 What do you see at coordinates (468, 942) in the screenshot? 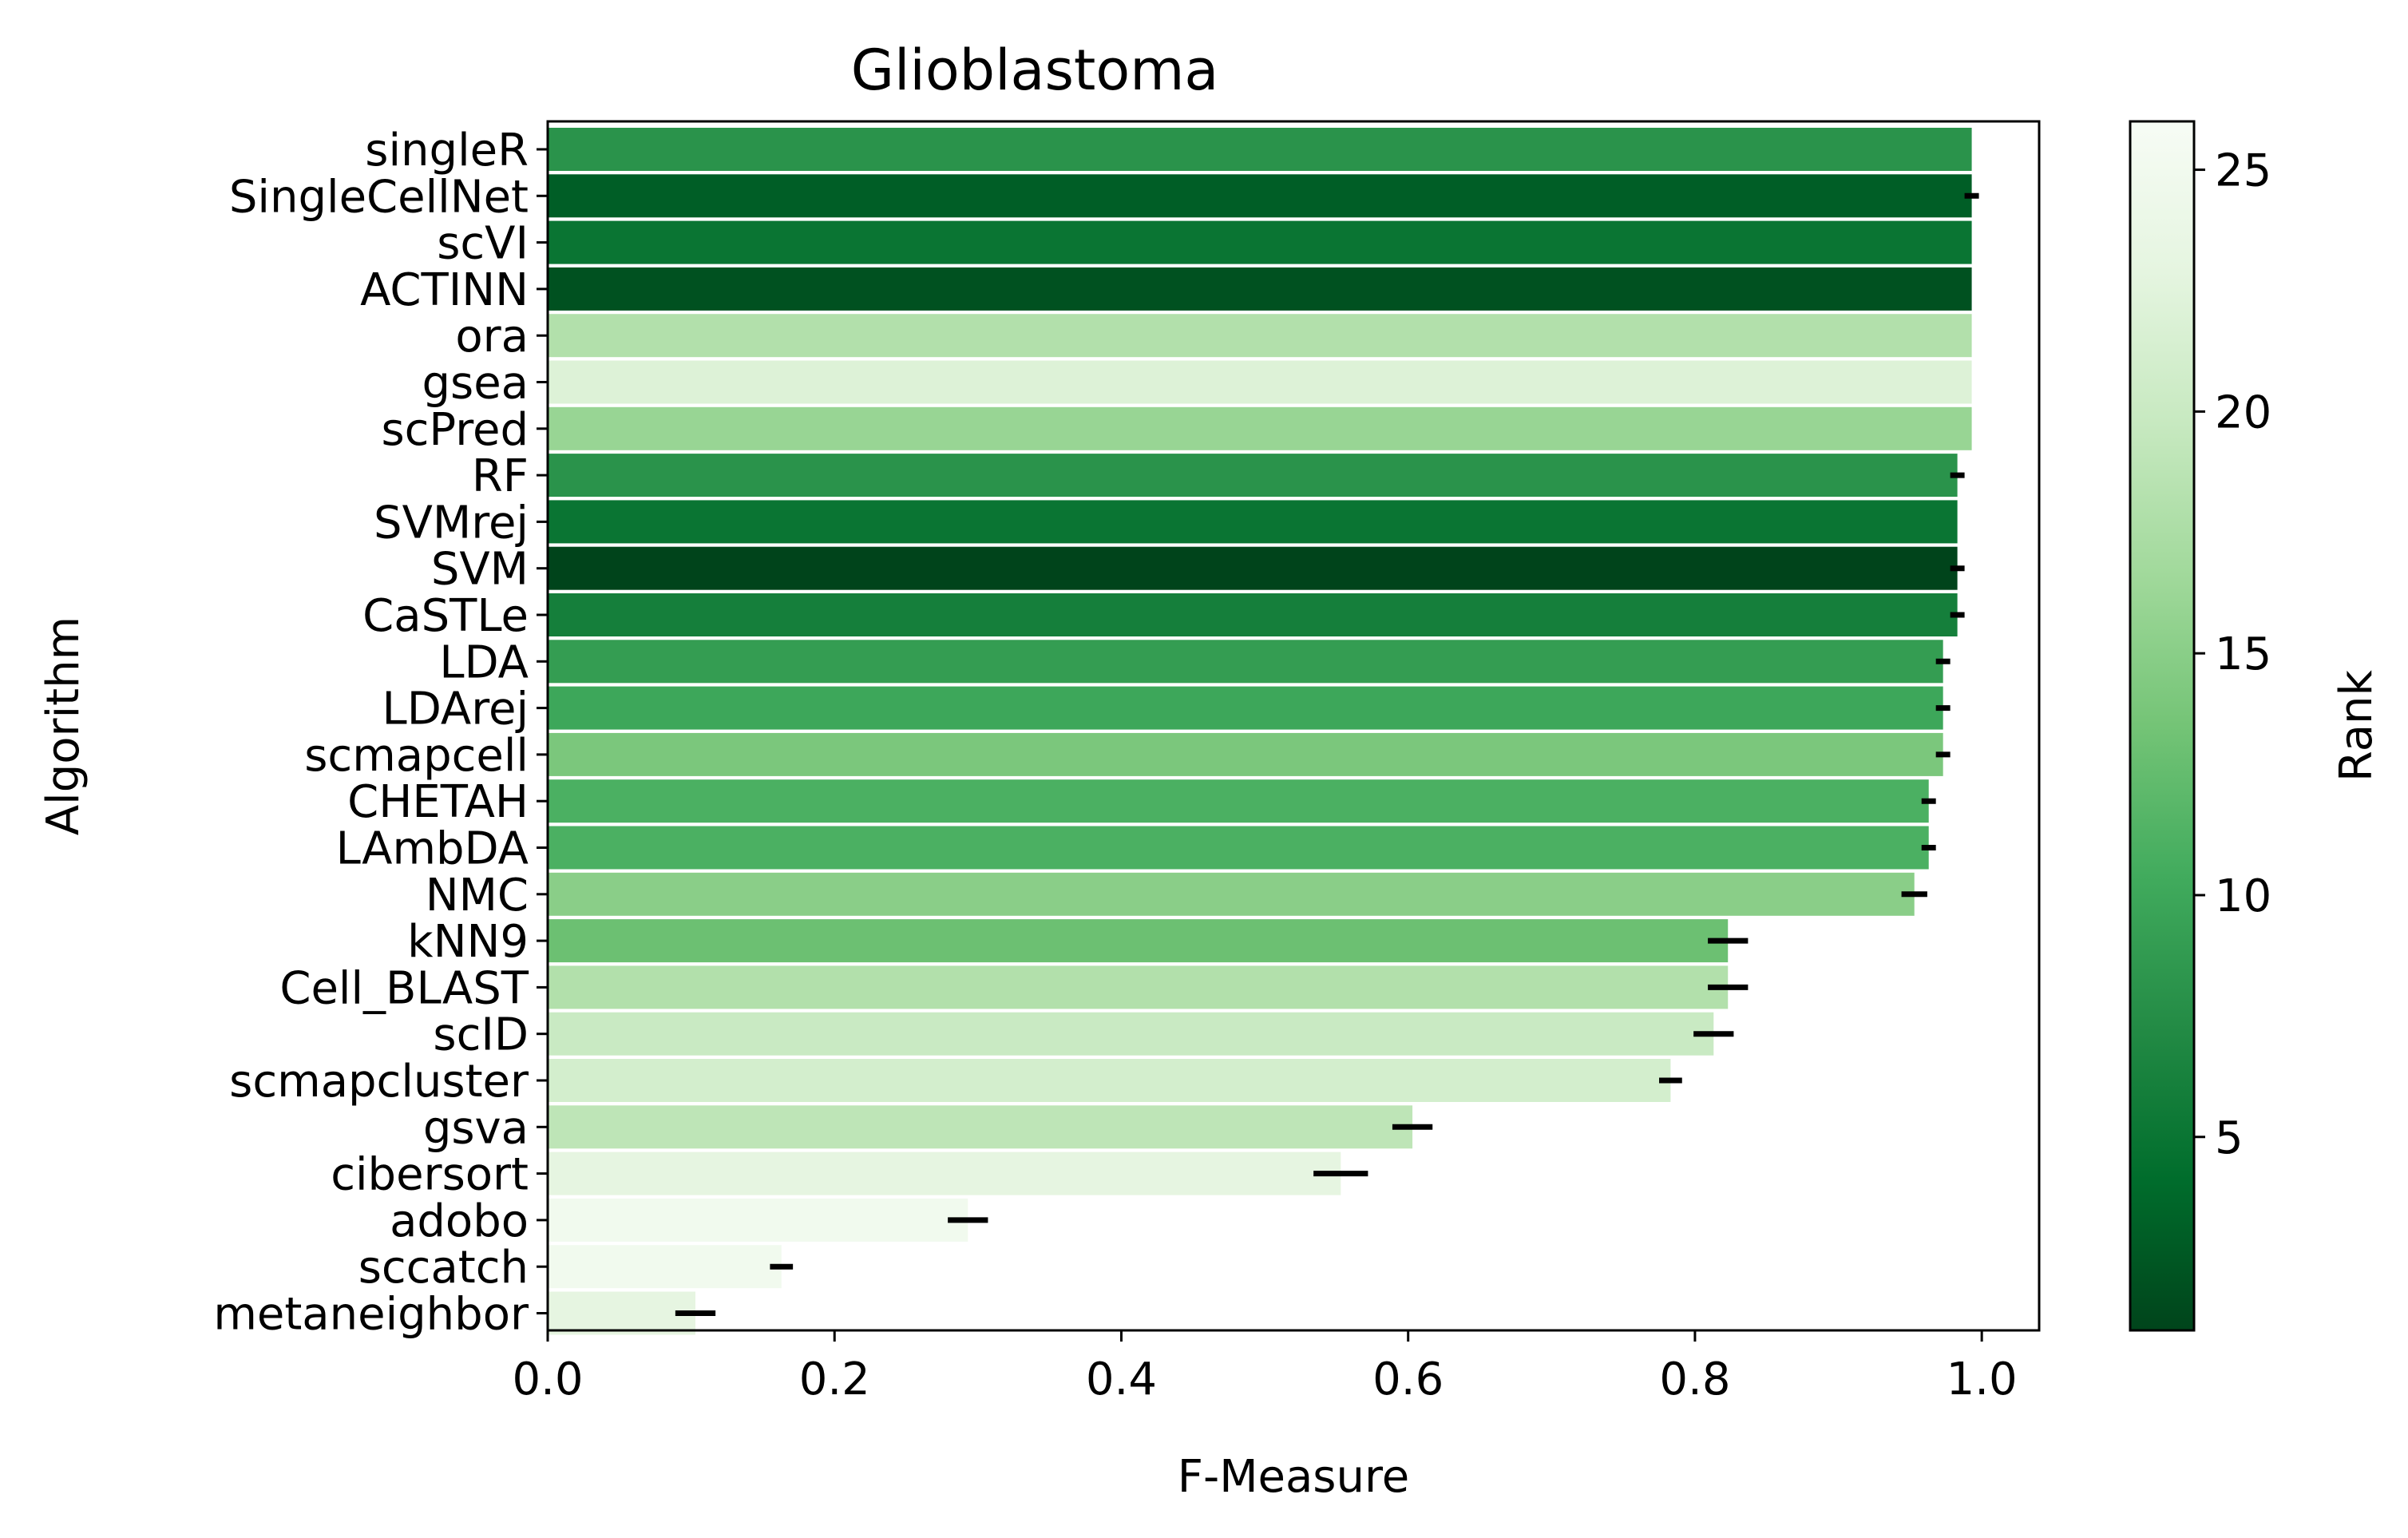
I see `category-label: kNN9` at bounding box center [468, 942].